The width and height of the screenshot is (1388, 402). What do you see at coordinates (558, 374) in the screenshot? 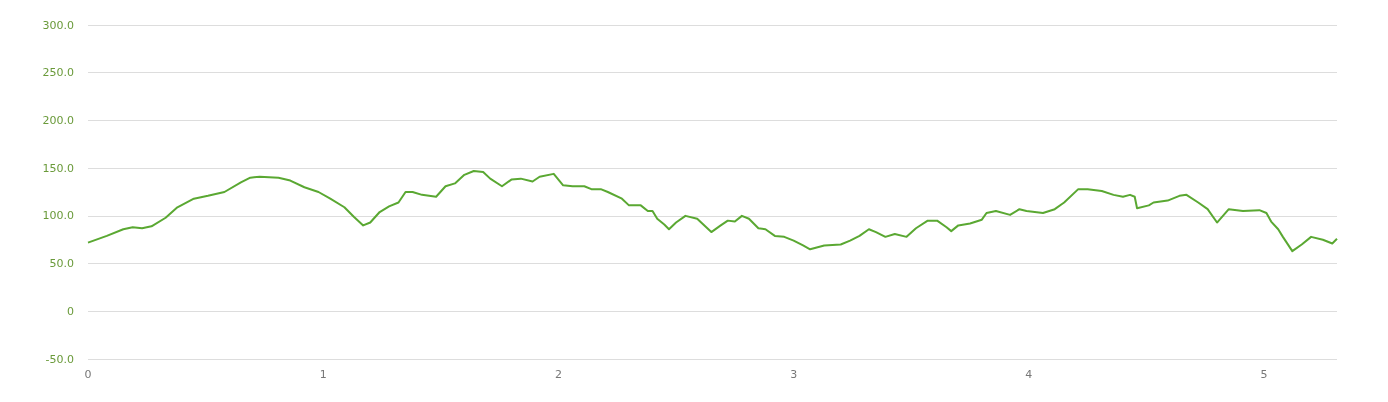
I see `x-tick-label: 2` at bounding box center [558, 374].